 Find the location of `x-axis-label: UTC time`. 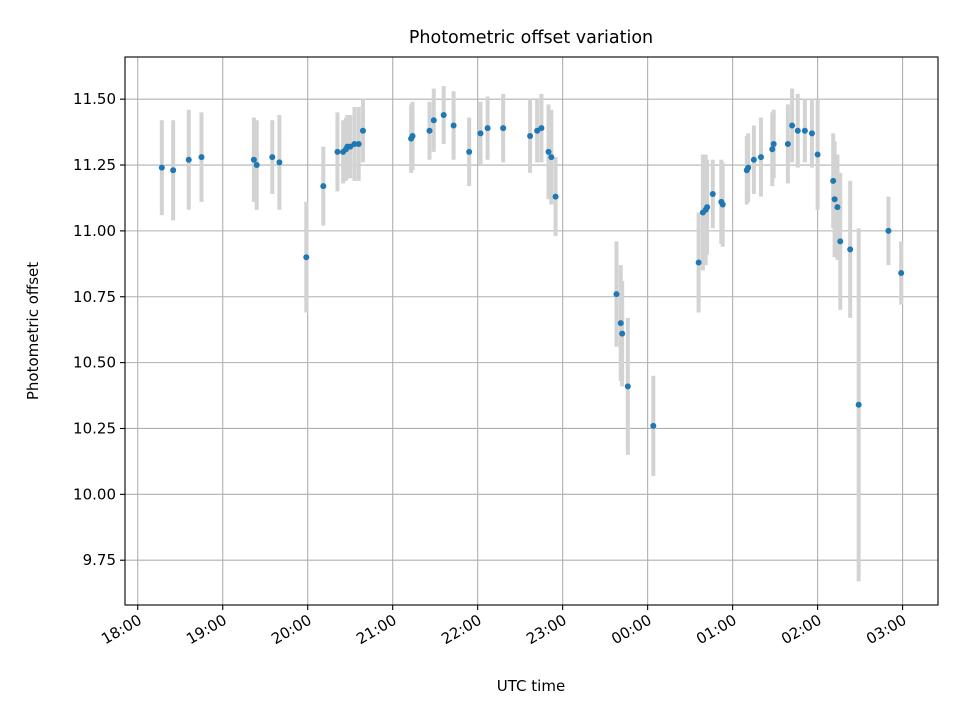

x-axis-label: UTC time is located at coordinates (531, 686).